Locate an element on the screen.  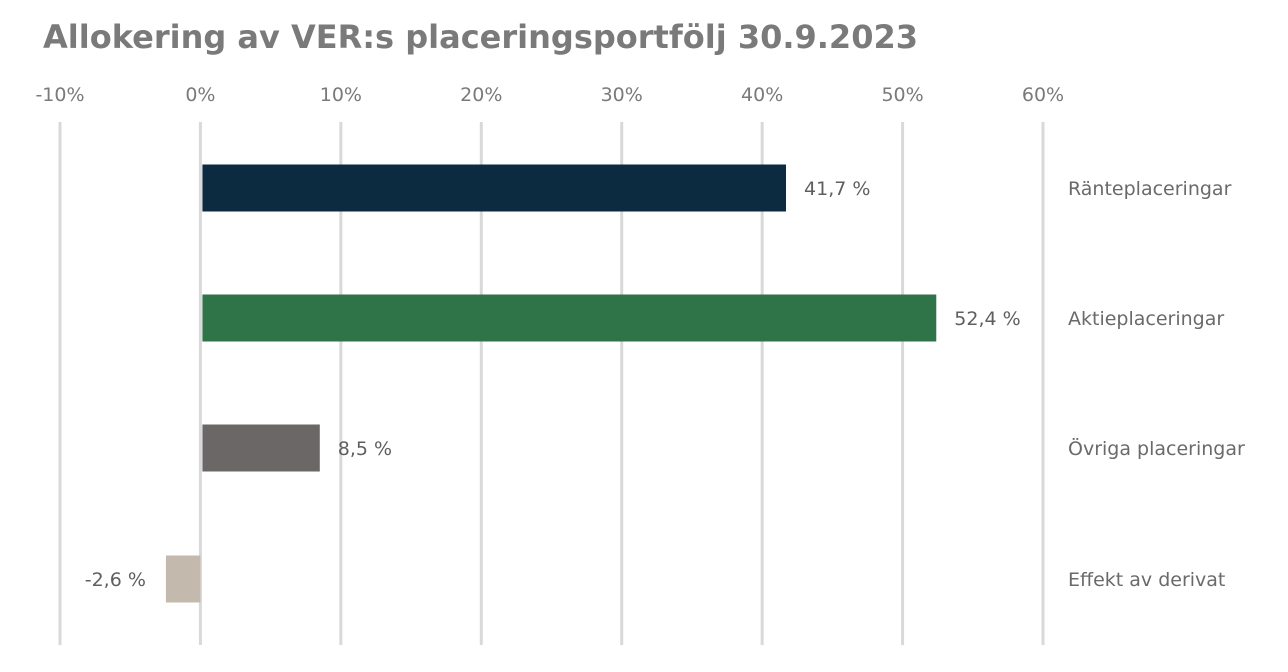
x-tick-label: 60% is located at coordinates (1043, 95).